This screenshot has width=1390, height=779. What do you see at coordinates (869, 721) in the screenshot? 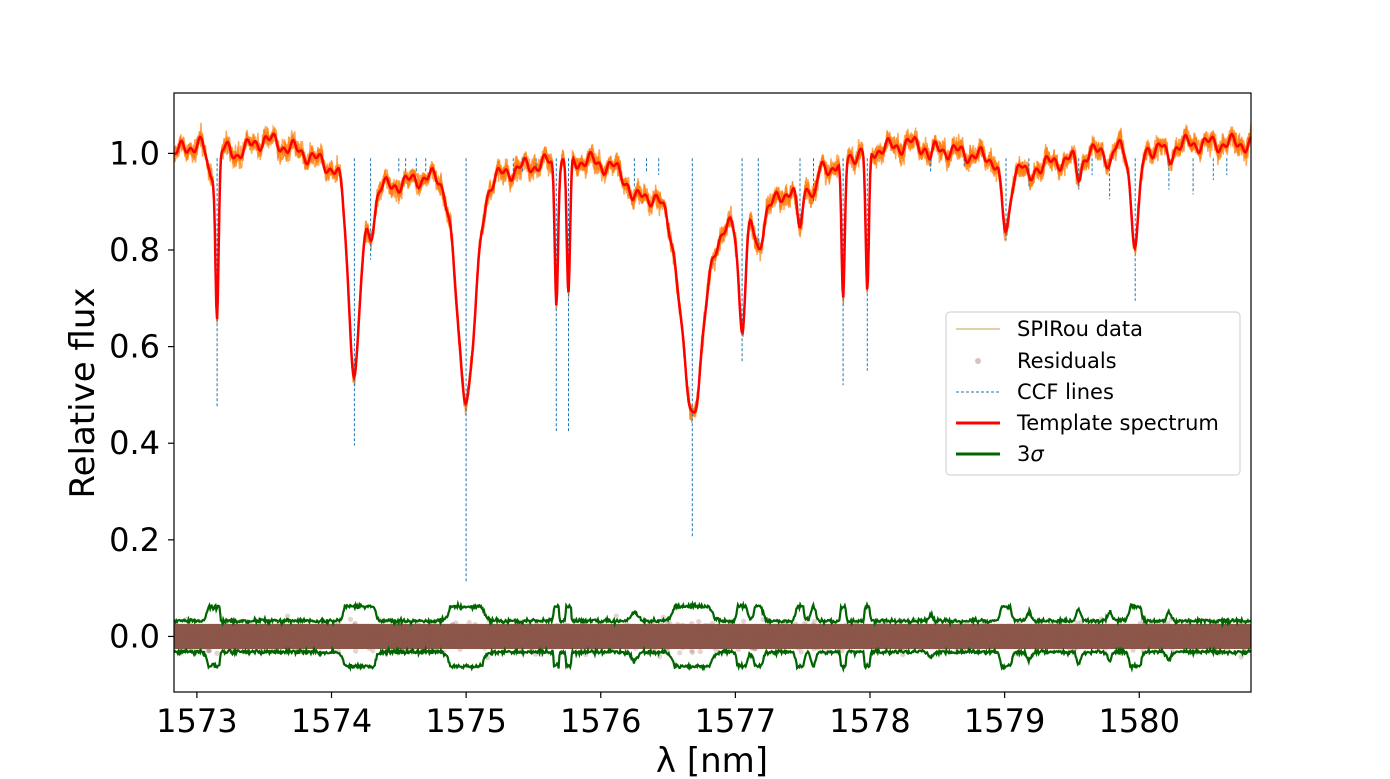
I see `x-tick-label: 1578` at bounding box center [869, 721].